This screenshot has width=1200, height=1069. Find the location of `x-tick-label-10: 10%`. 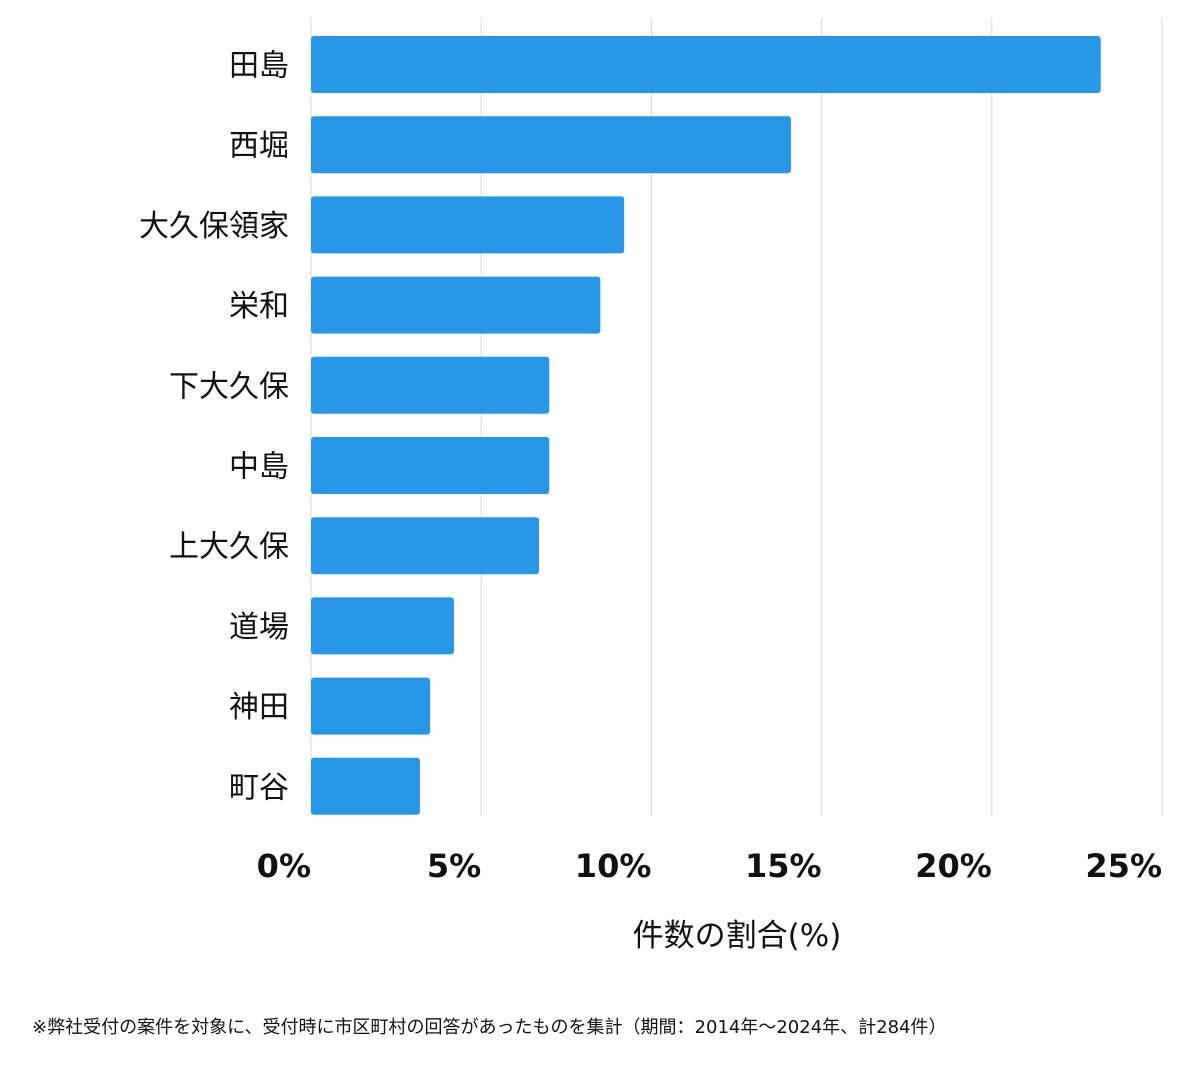

x-tick-label-10: 10% is located at coordinates (613, 866).